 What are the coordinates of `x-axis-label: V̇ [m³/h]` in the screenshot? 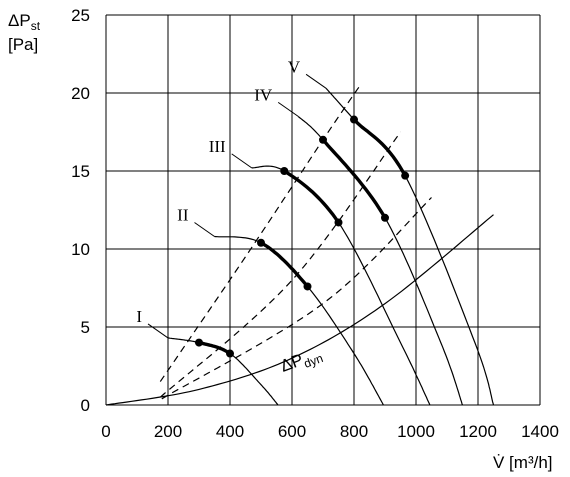 It's located at (523, 462).